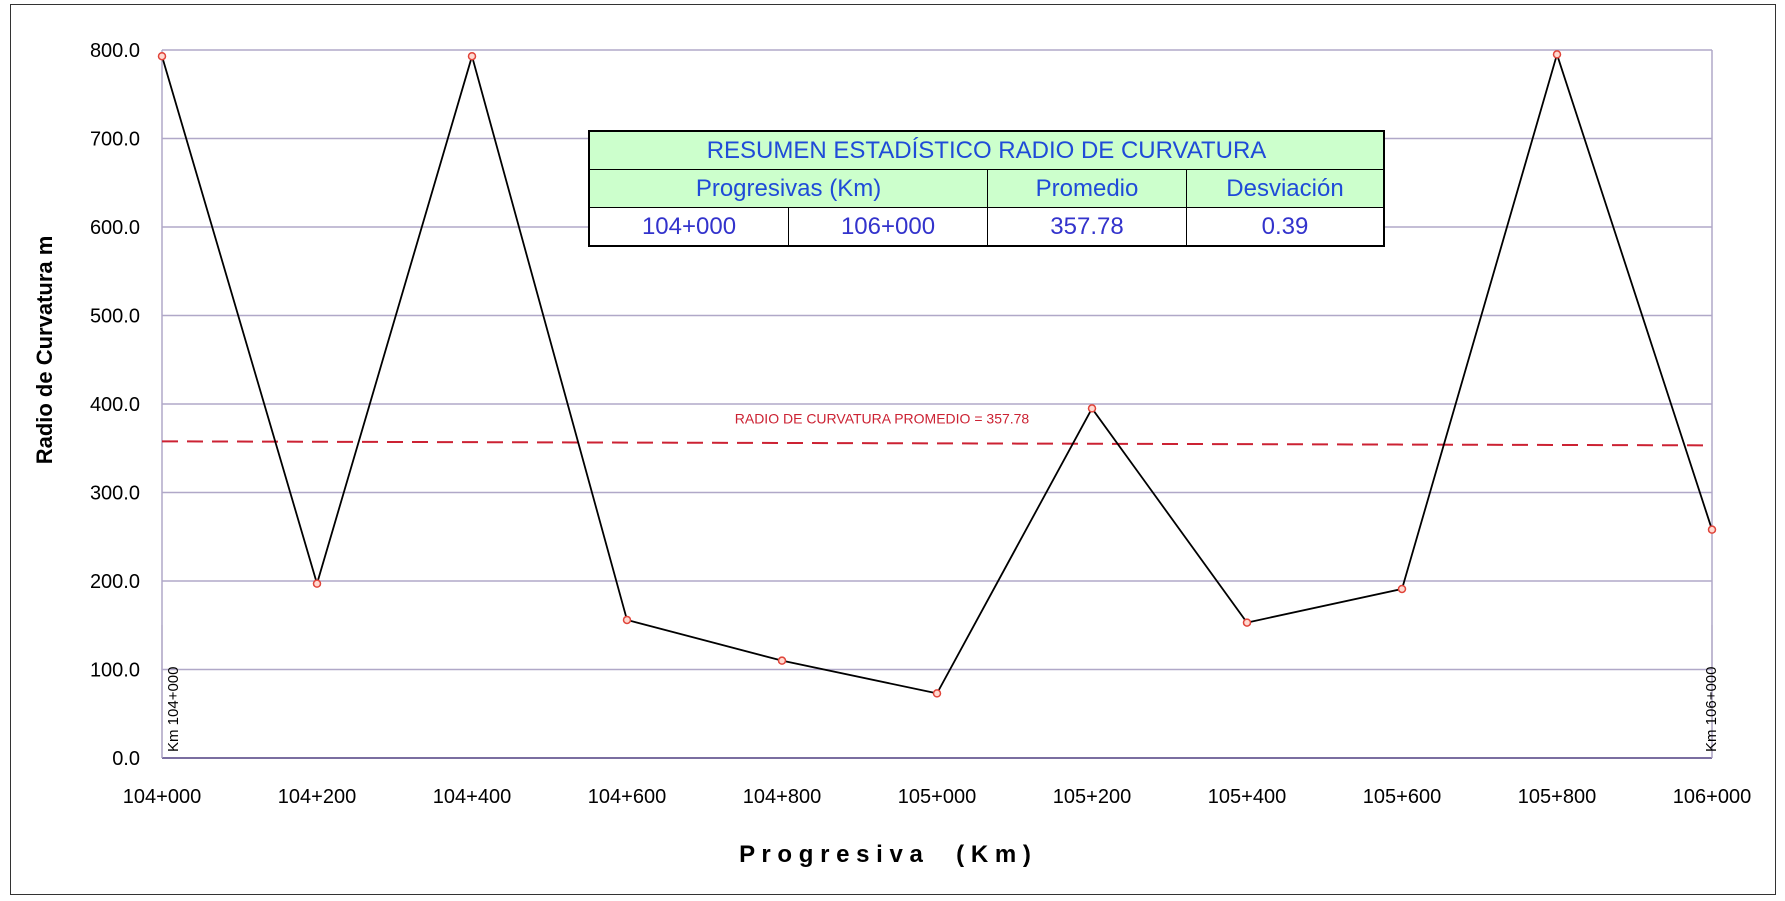  Describe the element at coordinates (1087, 188) in the screenshot. I see `promedio-header: Promedio` at that location.